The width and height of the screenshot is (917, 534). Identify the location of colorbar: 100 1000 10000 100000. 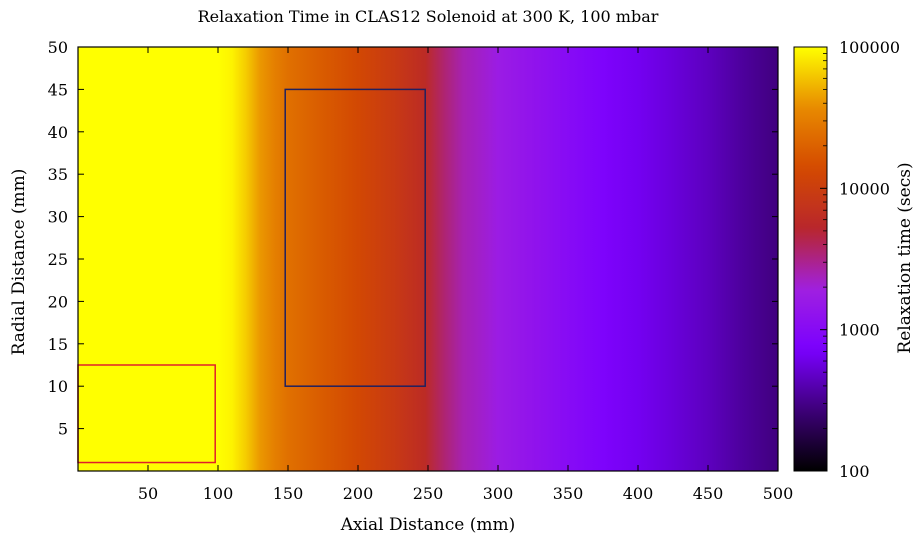
(846, 259).